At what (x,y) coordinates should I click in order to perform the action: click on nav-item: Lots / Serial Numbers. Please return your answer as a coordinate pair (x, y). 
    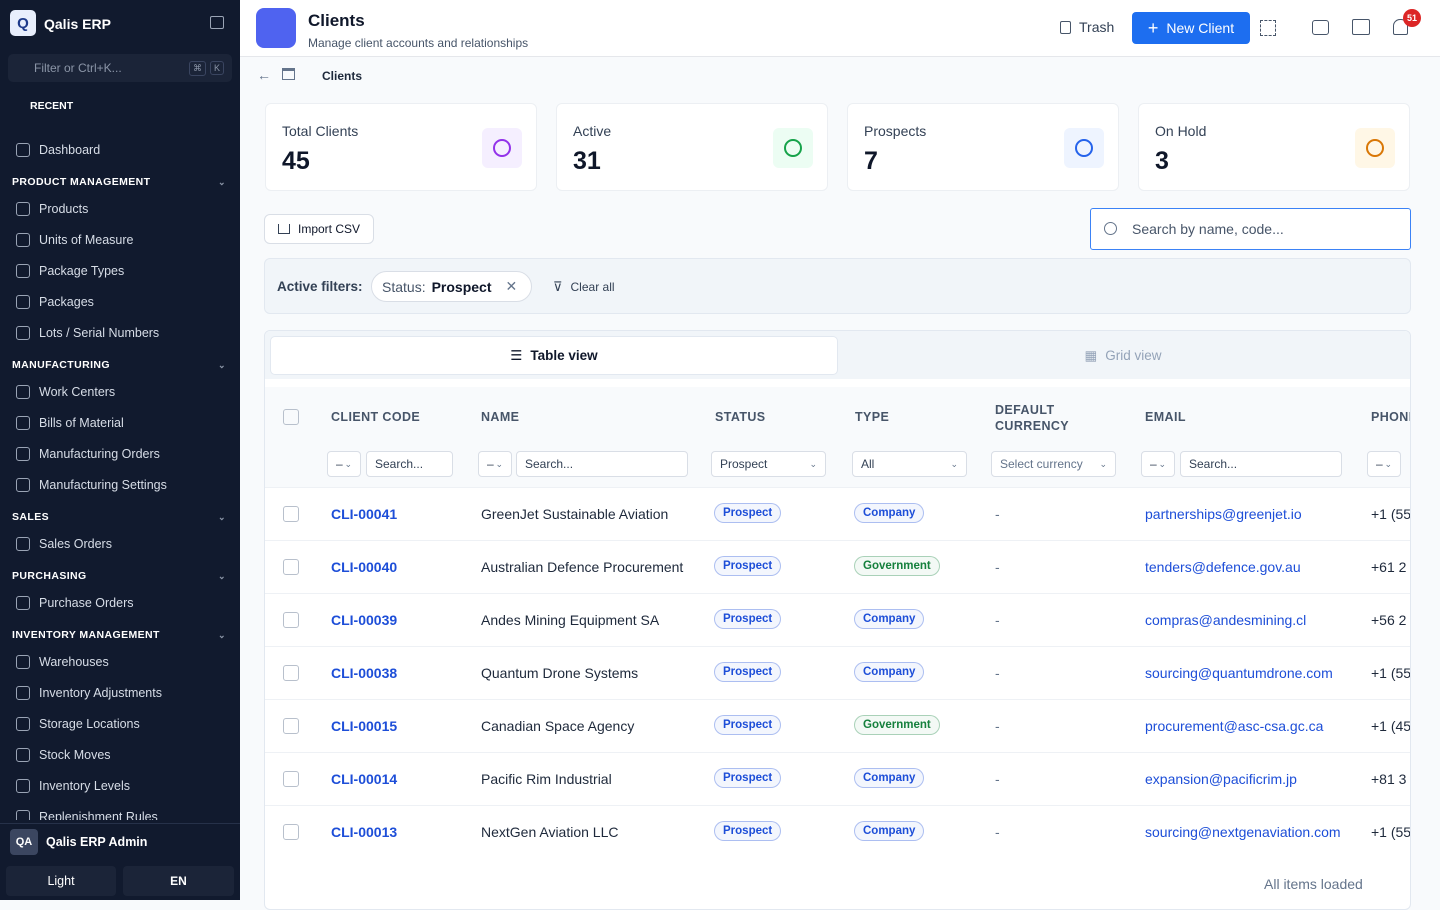
    Looking at the image, I should click on (120, 332).